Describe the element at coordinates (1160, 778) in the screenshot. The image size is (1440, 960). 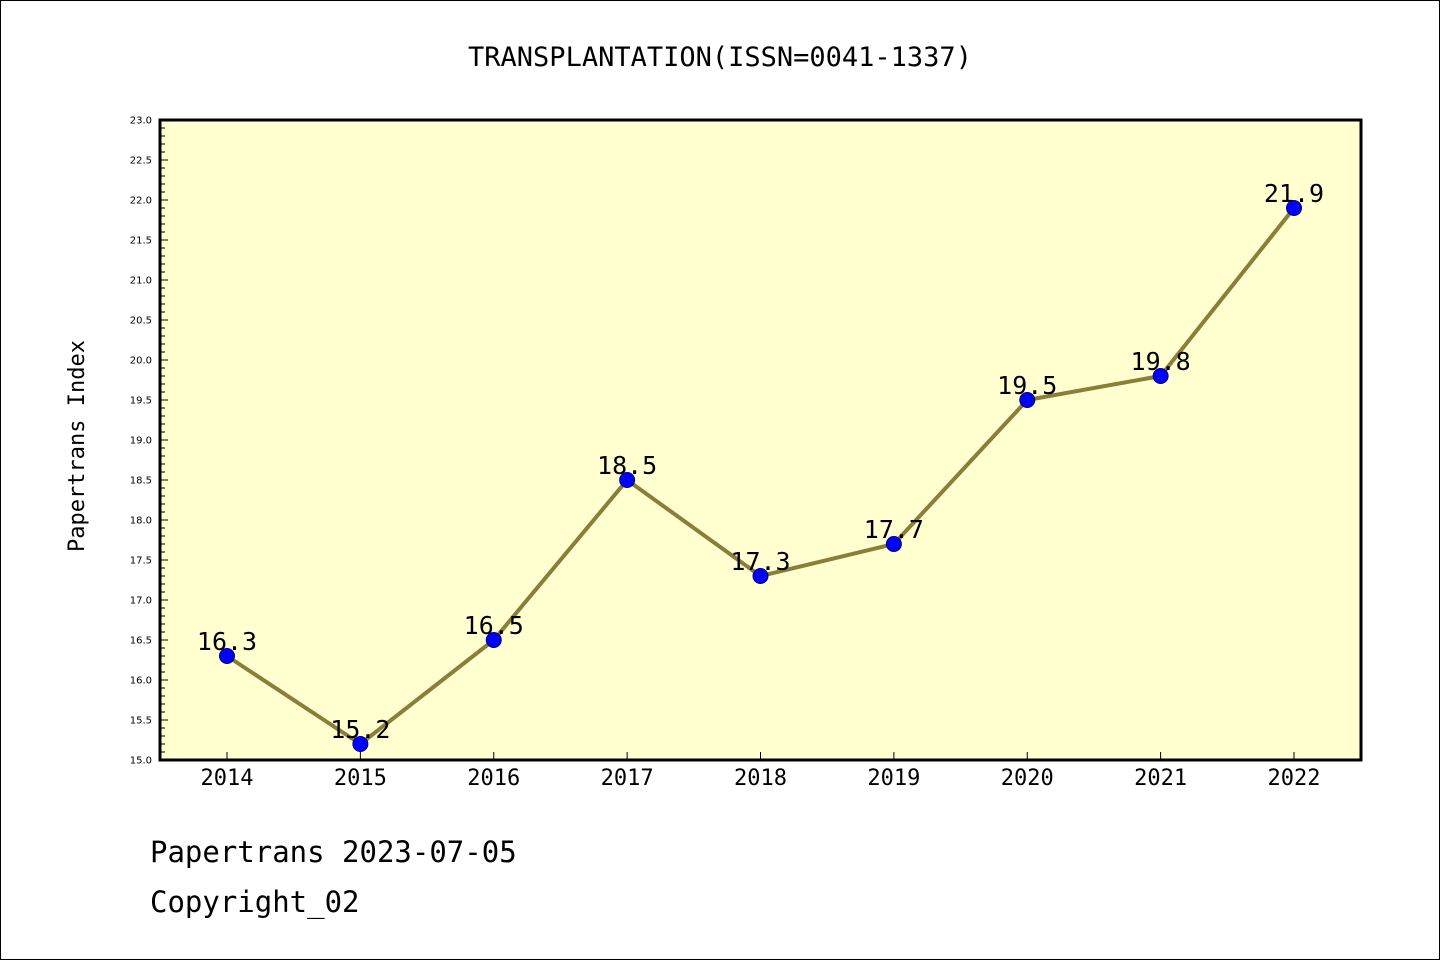
I see `x-tick-label: 2021` at that location.